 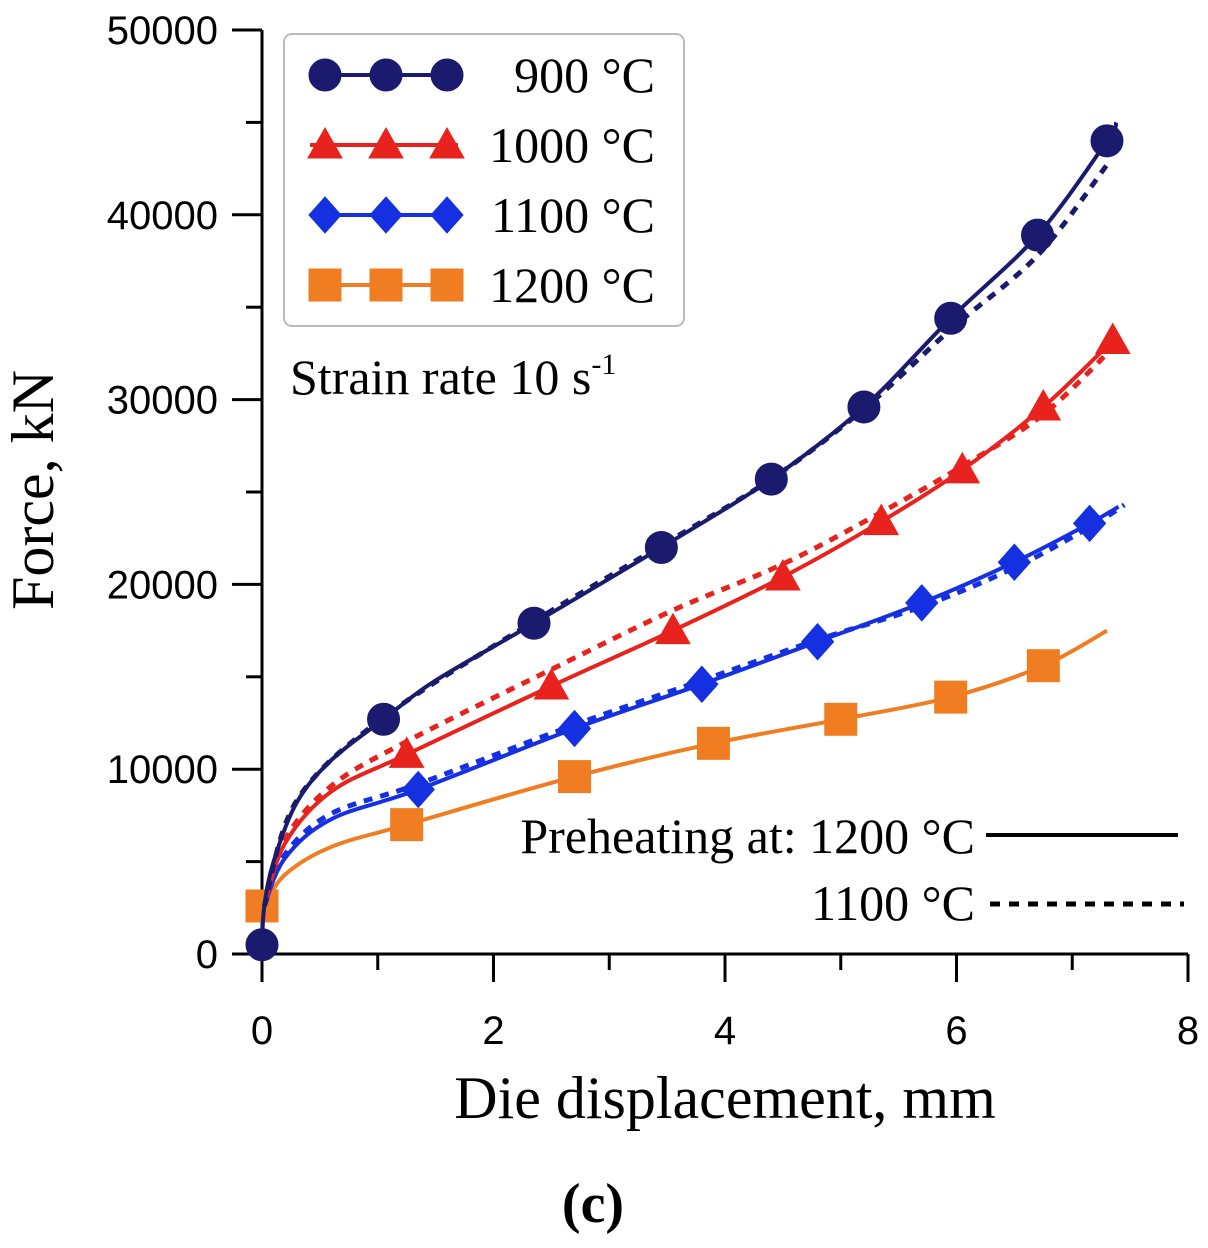 What do you see at coordinates (162, 585) in the screenshot?
I see `y-tick-label: 20000` at bounding box center [162, 585].